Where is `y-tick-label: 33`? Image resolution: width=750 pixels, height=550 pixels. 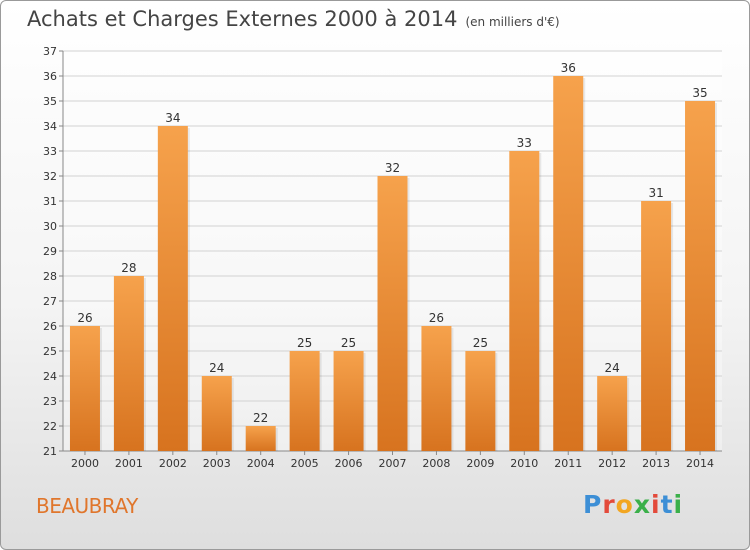 y-tick-label: 33 is located at coordinates (50, 151).